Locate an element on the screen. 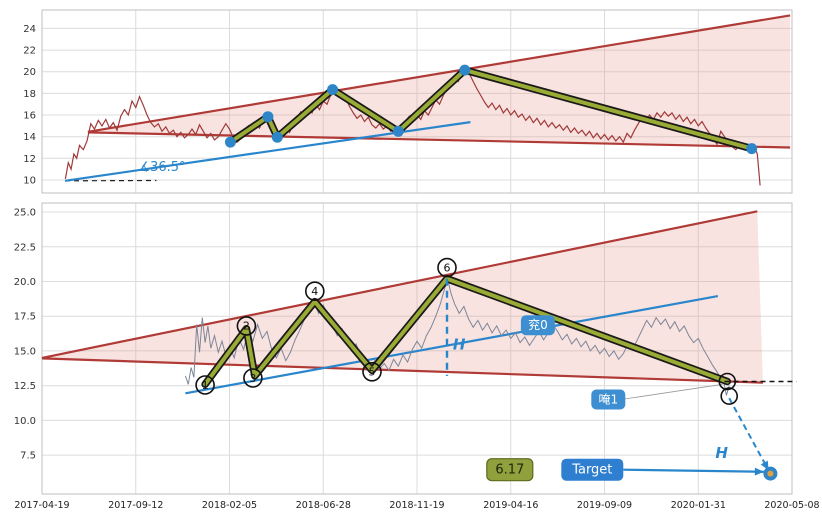 The width and height of the screenshot is (822, 520). x-tick-label: 2017-09-12 is located at coordinates (135, 505).